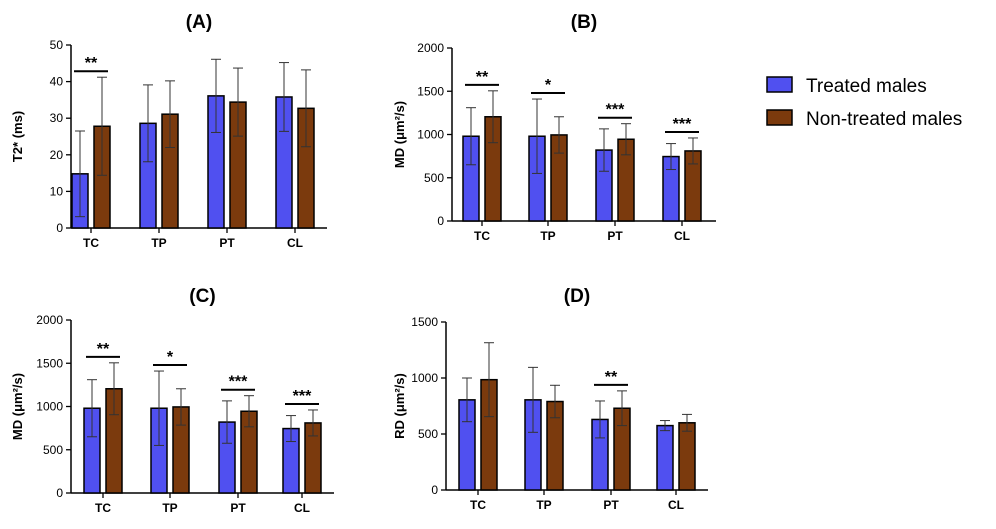  What do you see at coordinates (864, 103) in the screenshot?
I see `legend: Treated males Non-treated males` at bounding box center [864, 103].